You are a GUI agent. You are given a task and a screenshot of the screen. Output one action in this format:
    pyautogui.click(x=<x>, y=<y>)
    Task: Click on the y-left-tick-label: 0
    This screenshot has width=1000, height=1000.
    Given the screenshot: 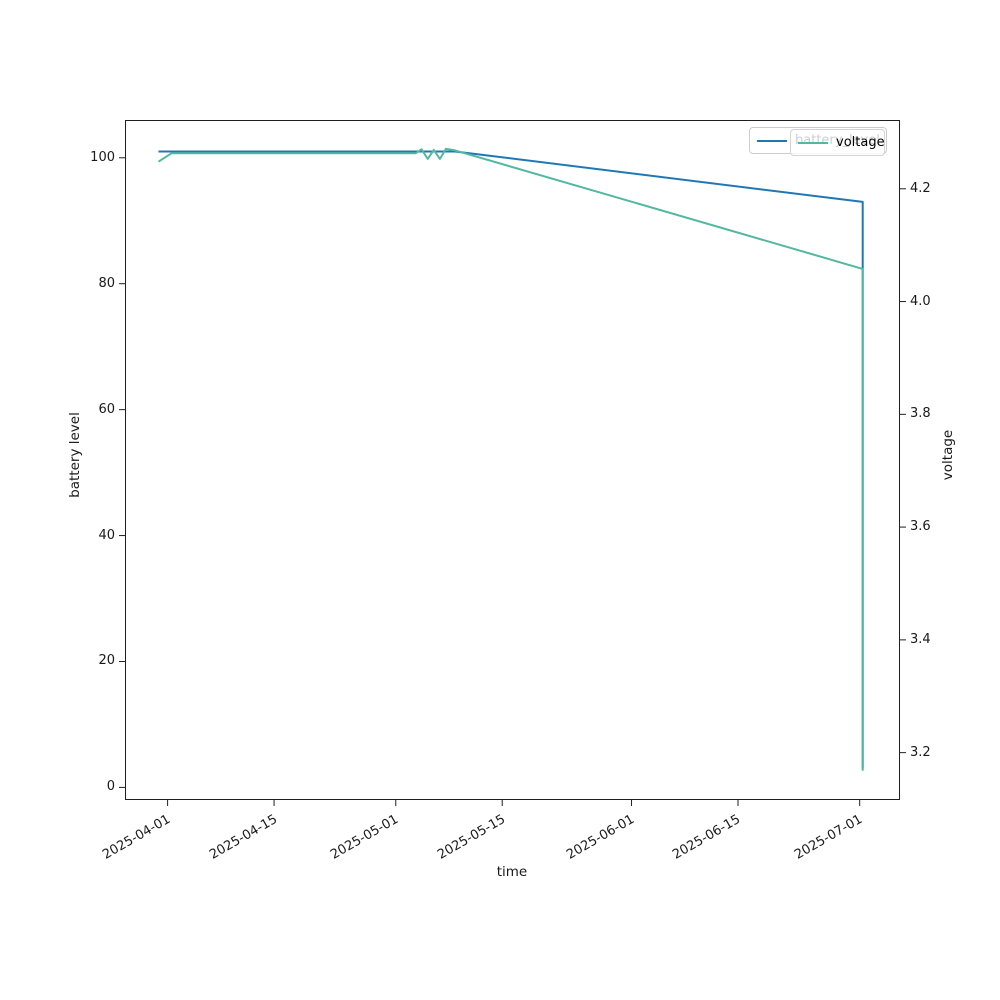 What is the action you would take?
    pyautogui.click(x=110, y=787)
    